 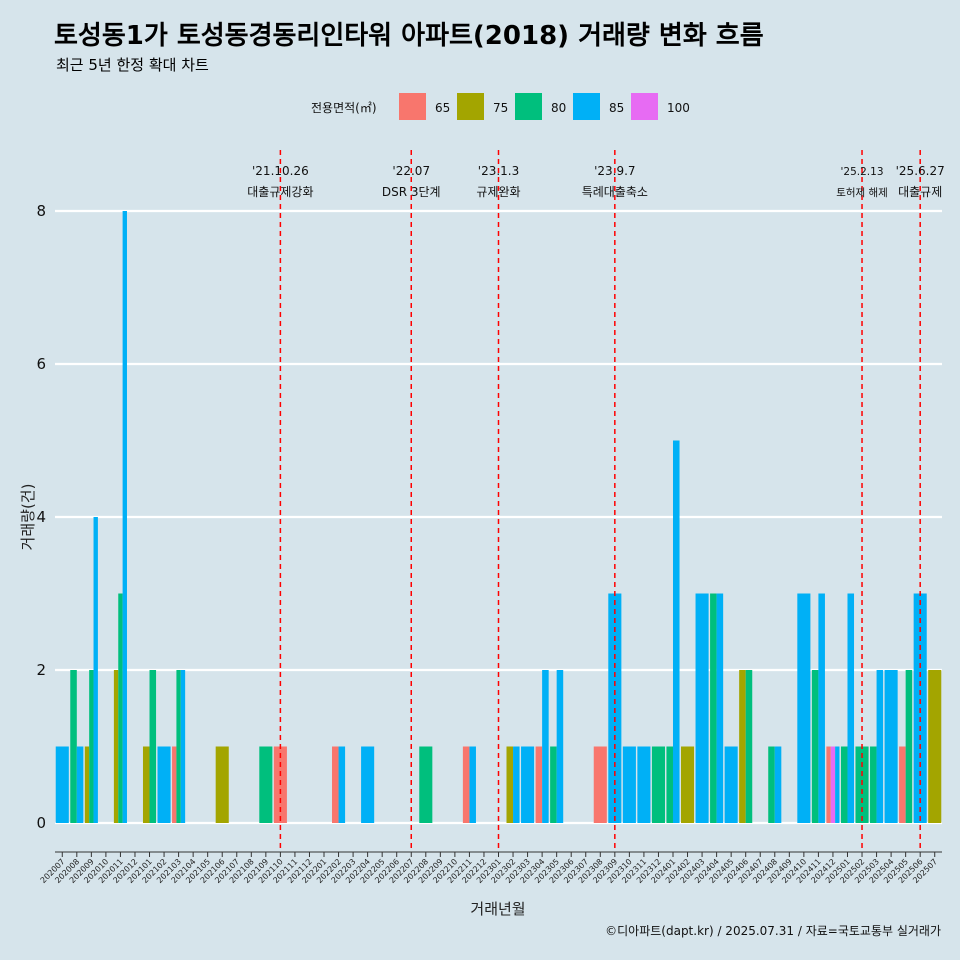 I want to click on event-date-202207: '22.07, so click(x=411, y=171).